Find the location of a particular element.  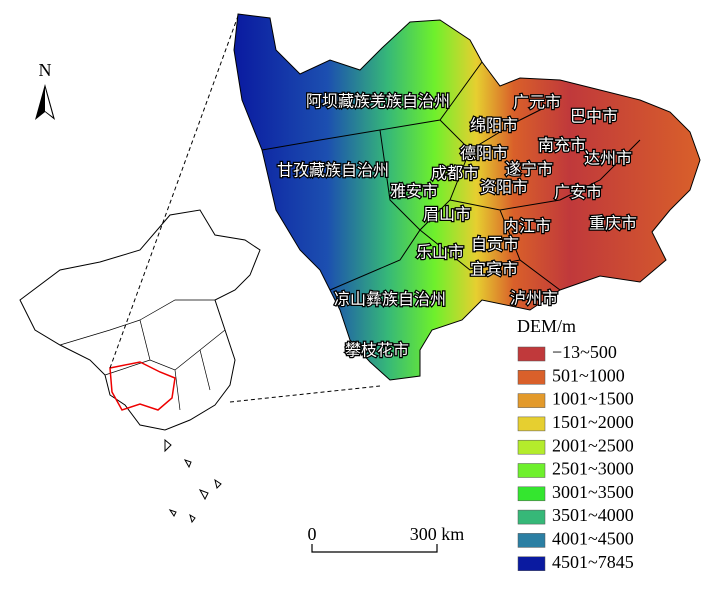

region-label: 达州市 is located at coordinates (608, 159).